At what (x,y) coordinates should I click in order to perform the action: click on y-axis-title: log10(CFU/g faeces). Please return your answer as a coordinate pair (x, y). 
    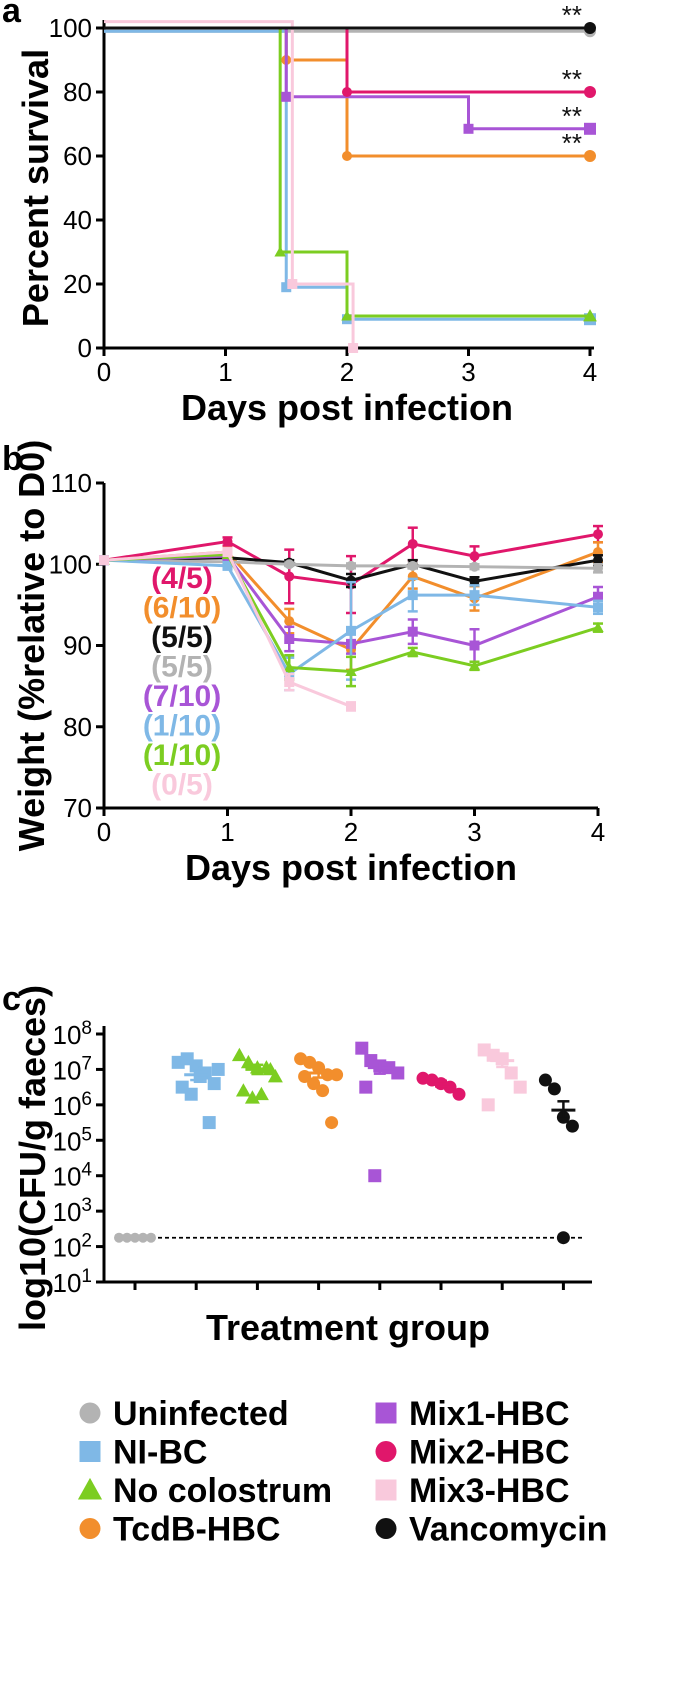
    Looking at the image, I should click on (32, 1158).